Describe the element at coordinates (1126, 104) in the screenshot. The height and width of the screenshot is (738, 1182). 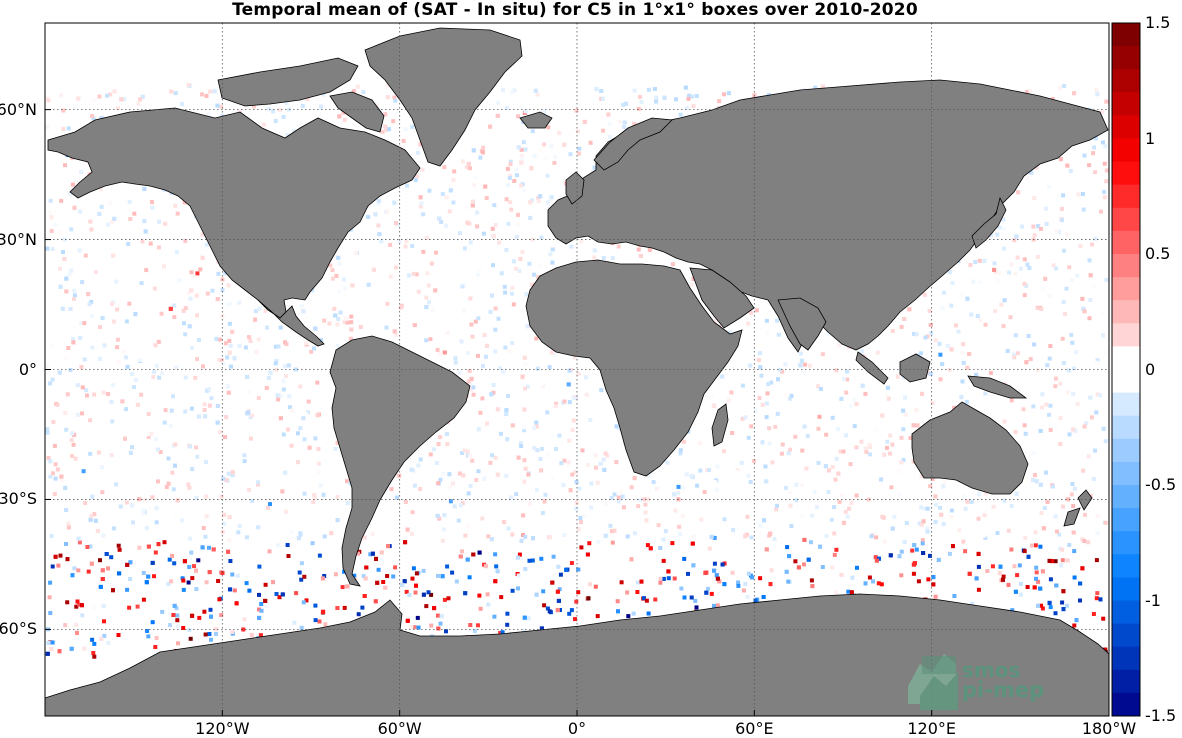
I see `colorbar-segment` at that location.